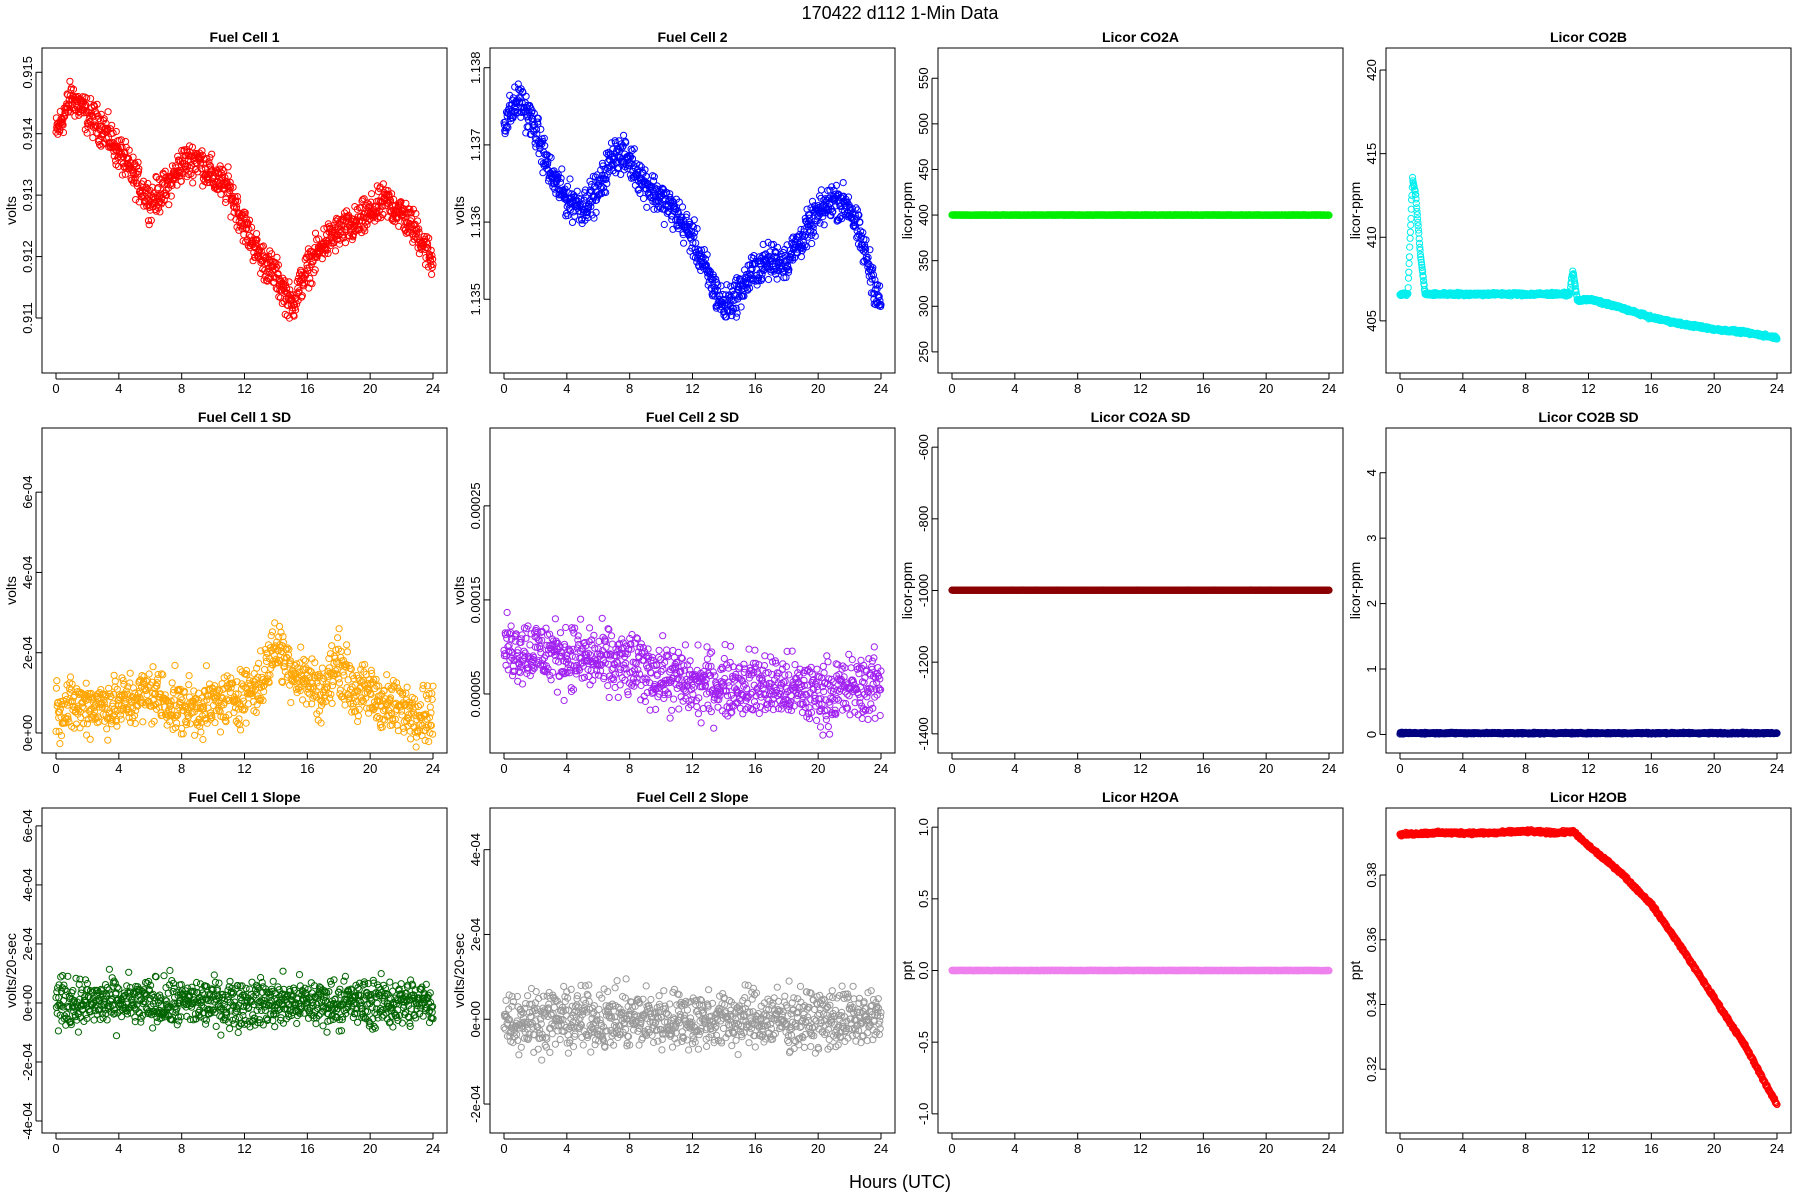  Describe the element at coordinates (27, 72) in the screenshot. I see `y-tick-label: 0.915` at that location.